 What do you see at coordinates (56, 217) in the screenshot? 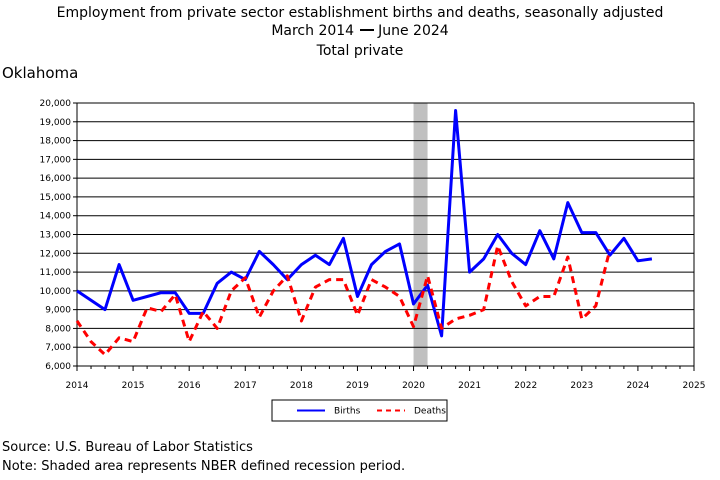
I see `y-tick-label: 14,000` at bounding box center [56, 217].